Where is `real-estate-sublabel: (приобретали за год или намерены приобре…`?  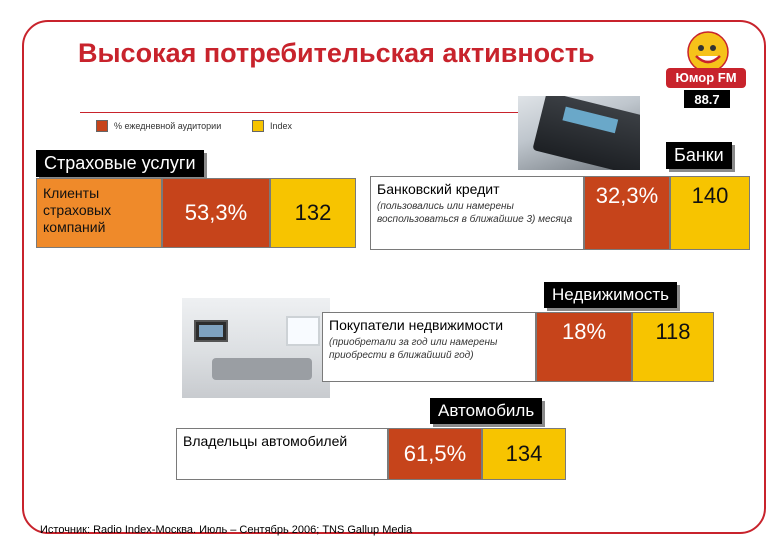
real-estate-sublabel: (приобретали за год или намерены приобре… is located at coordinates (413, 349).